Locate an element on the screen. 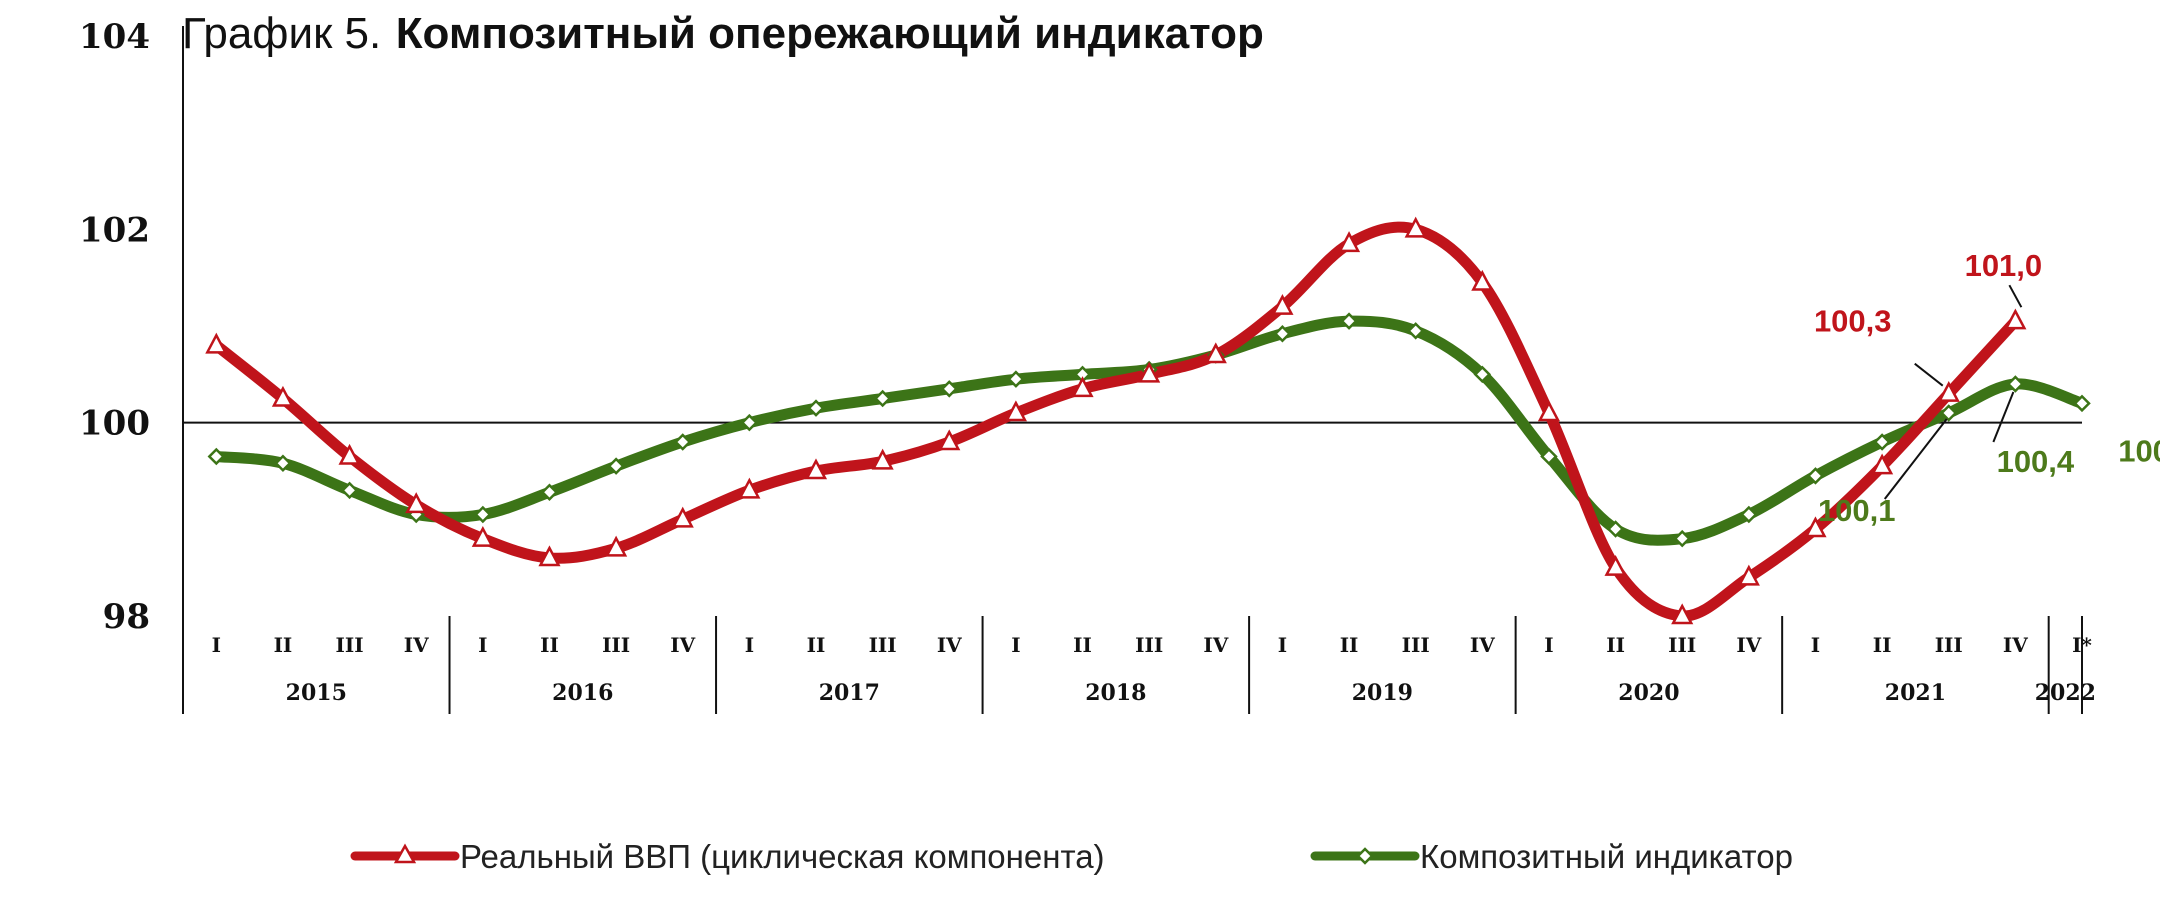 This screenshot has width=2160, height=914. year-label: 2021 is located at coordinates (1915, 693).